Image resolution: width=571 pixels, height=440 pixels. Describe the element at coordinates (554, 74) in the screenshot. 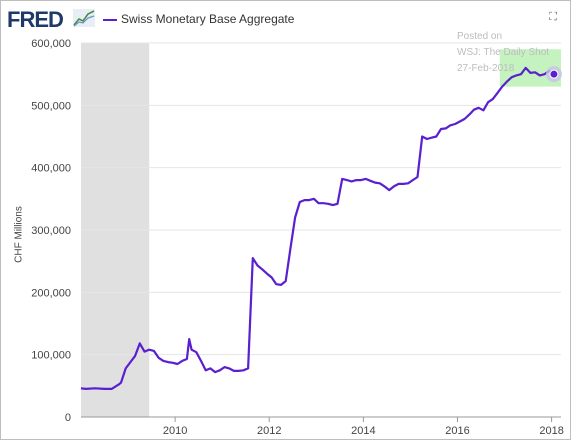

I see `last-point-marker` at that location.